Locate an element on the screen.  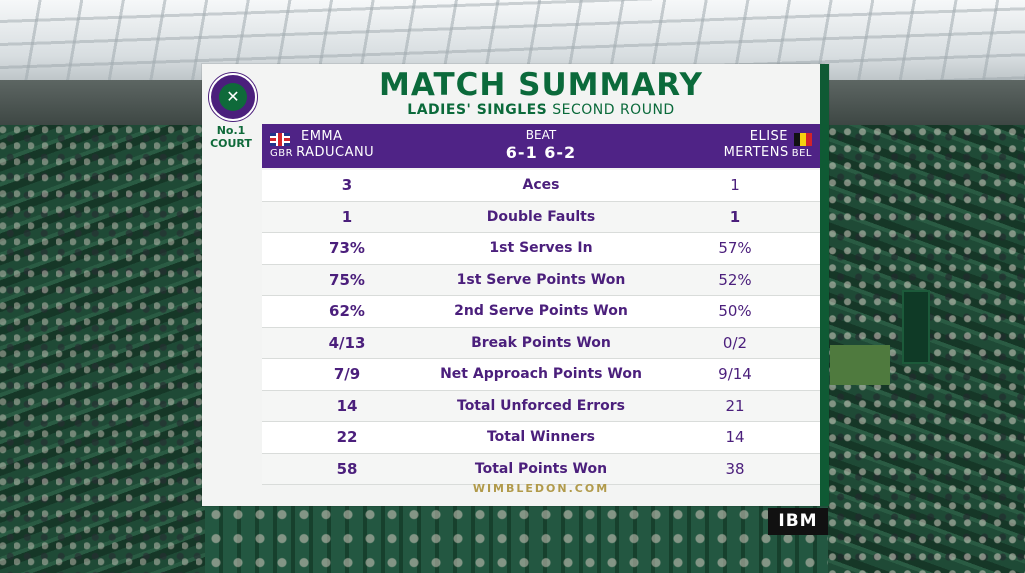
result-verb: BEAT is located at coordinates (541, 135).